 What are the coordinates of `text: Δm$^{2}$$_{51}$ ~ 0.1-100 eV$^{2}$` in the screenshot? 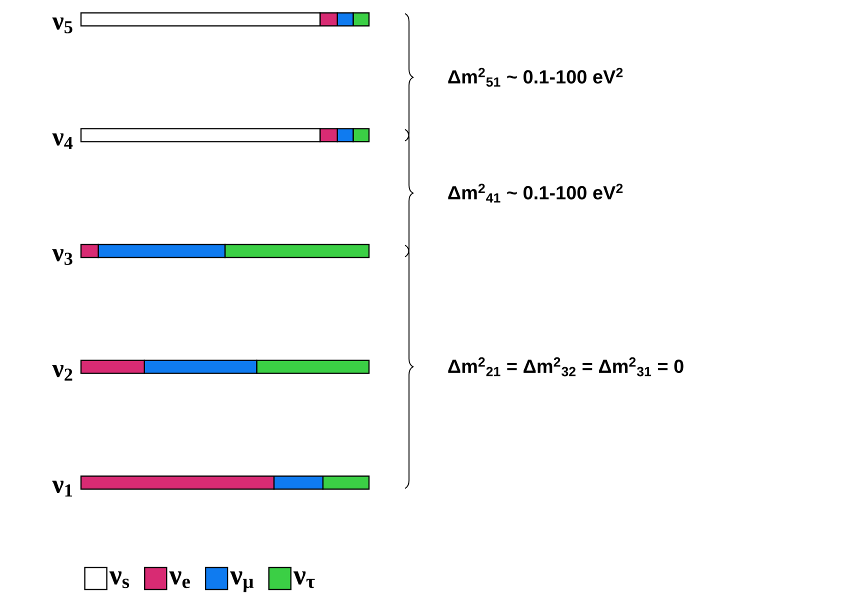 It's located at (535, 77).